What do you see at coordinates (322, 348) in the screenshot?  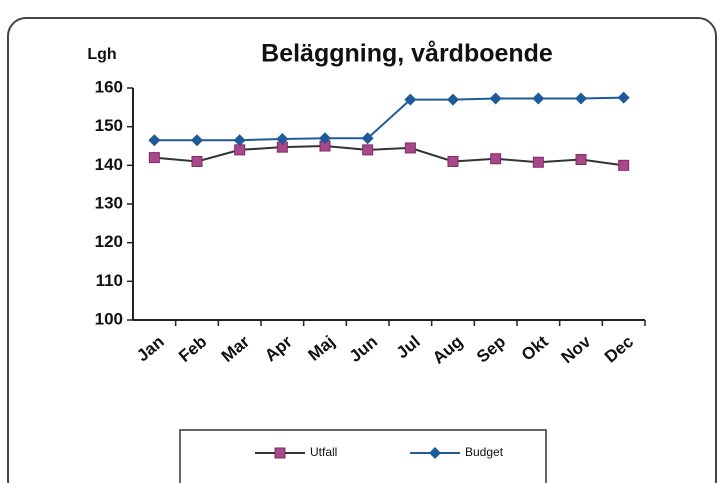 I see `x-tick-label: Maj` at bounding box center [322, 348].